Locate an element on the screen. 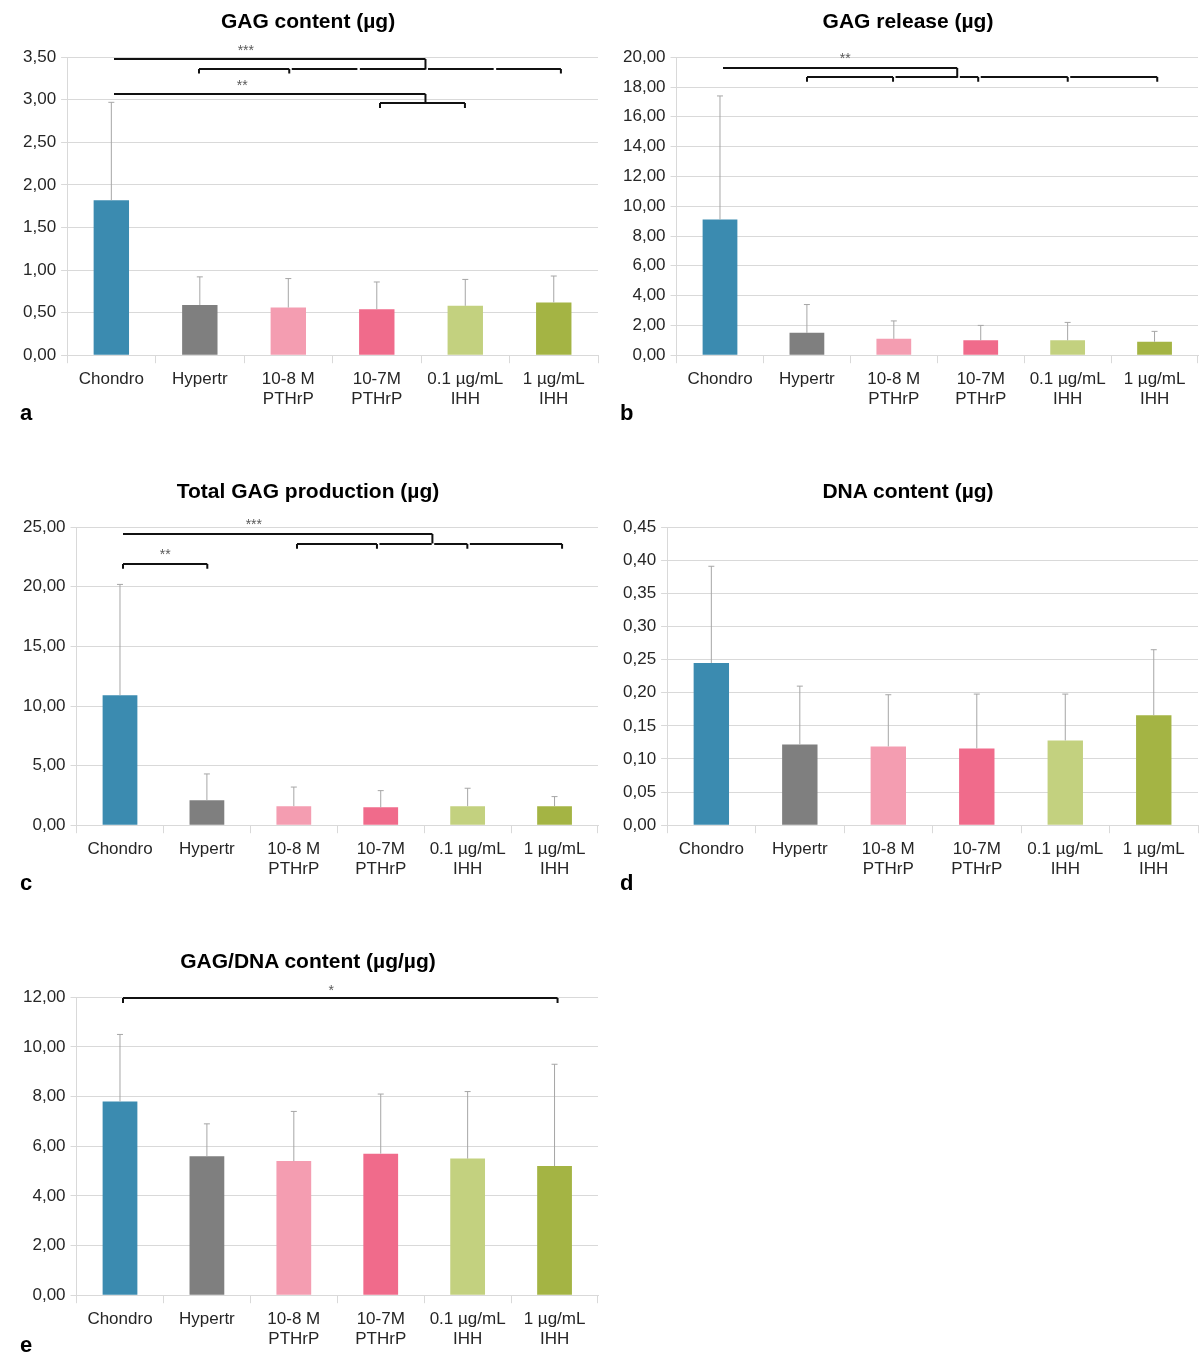  y-tick-label: 5,00 is located at coordinates (49, 765).